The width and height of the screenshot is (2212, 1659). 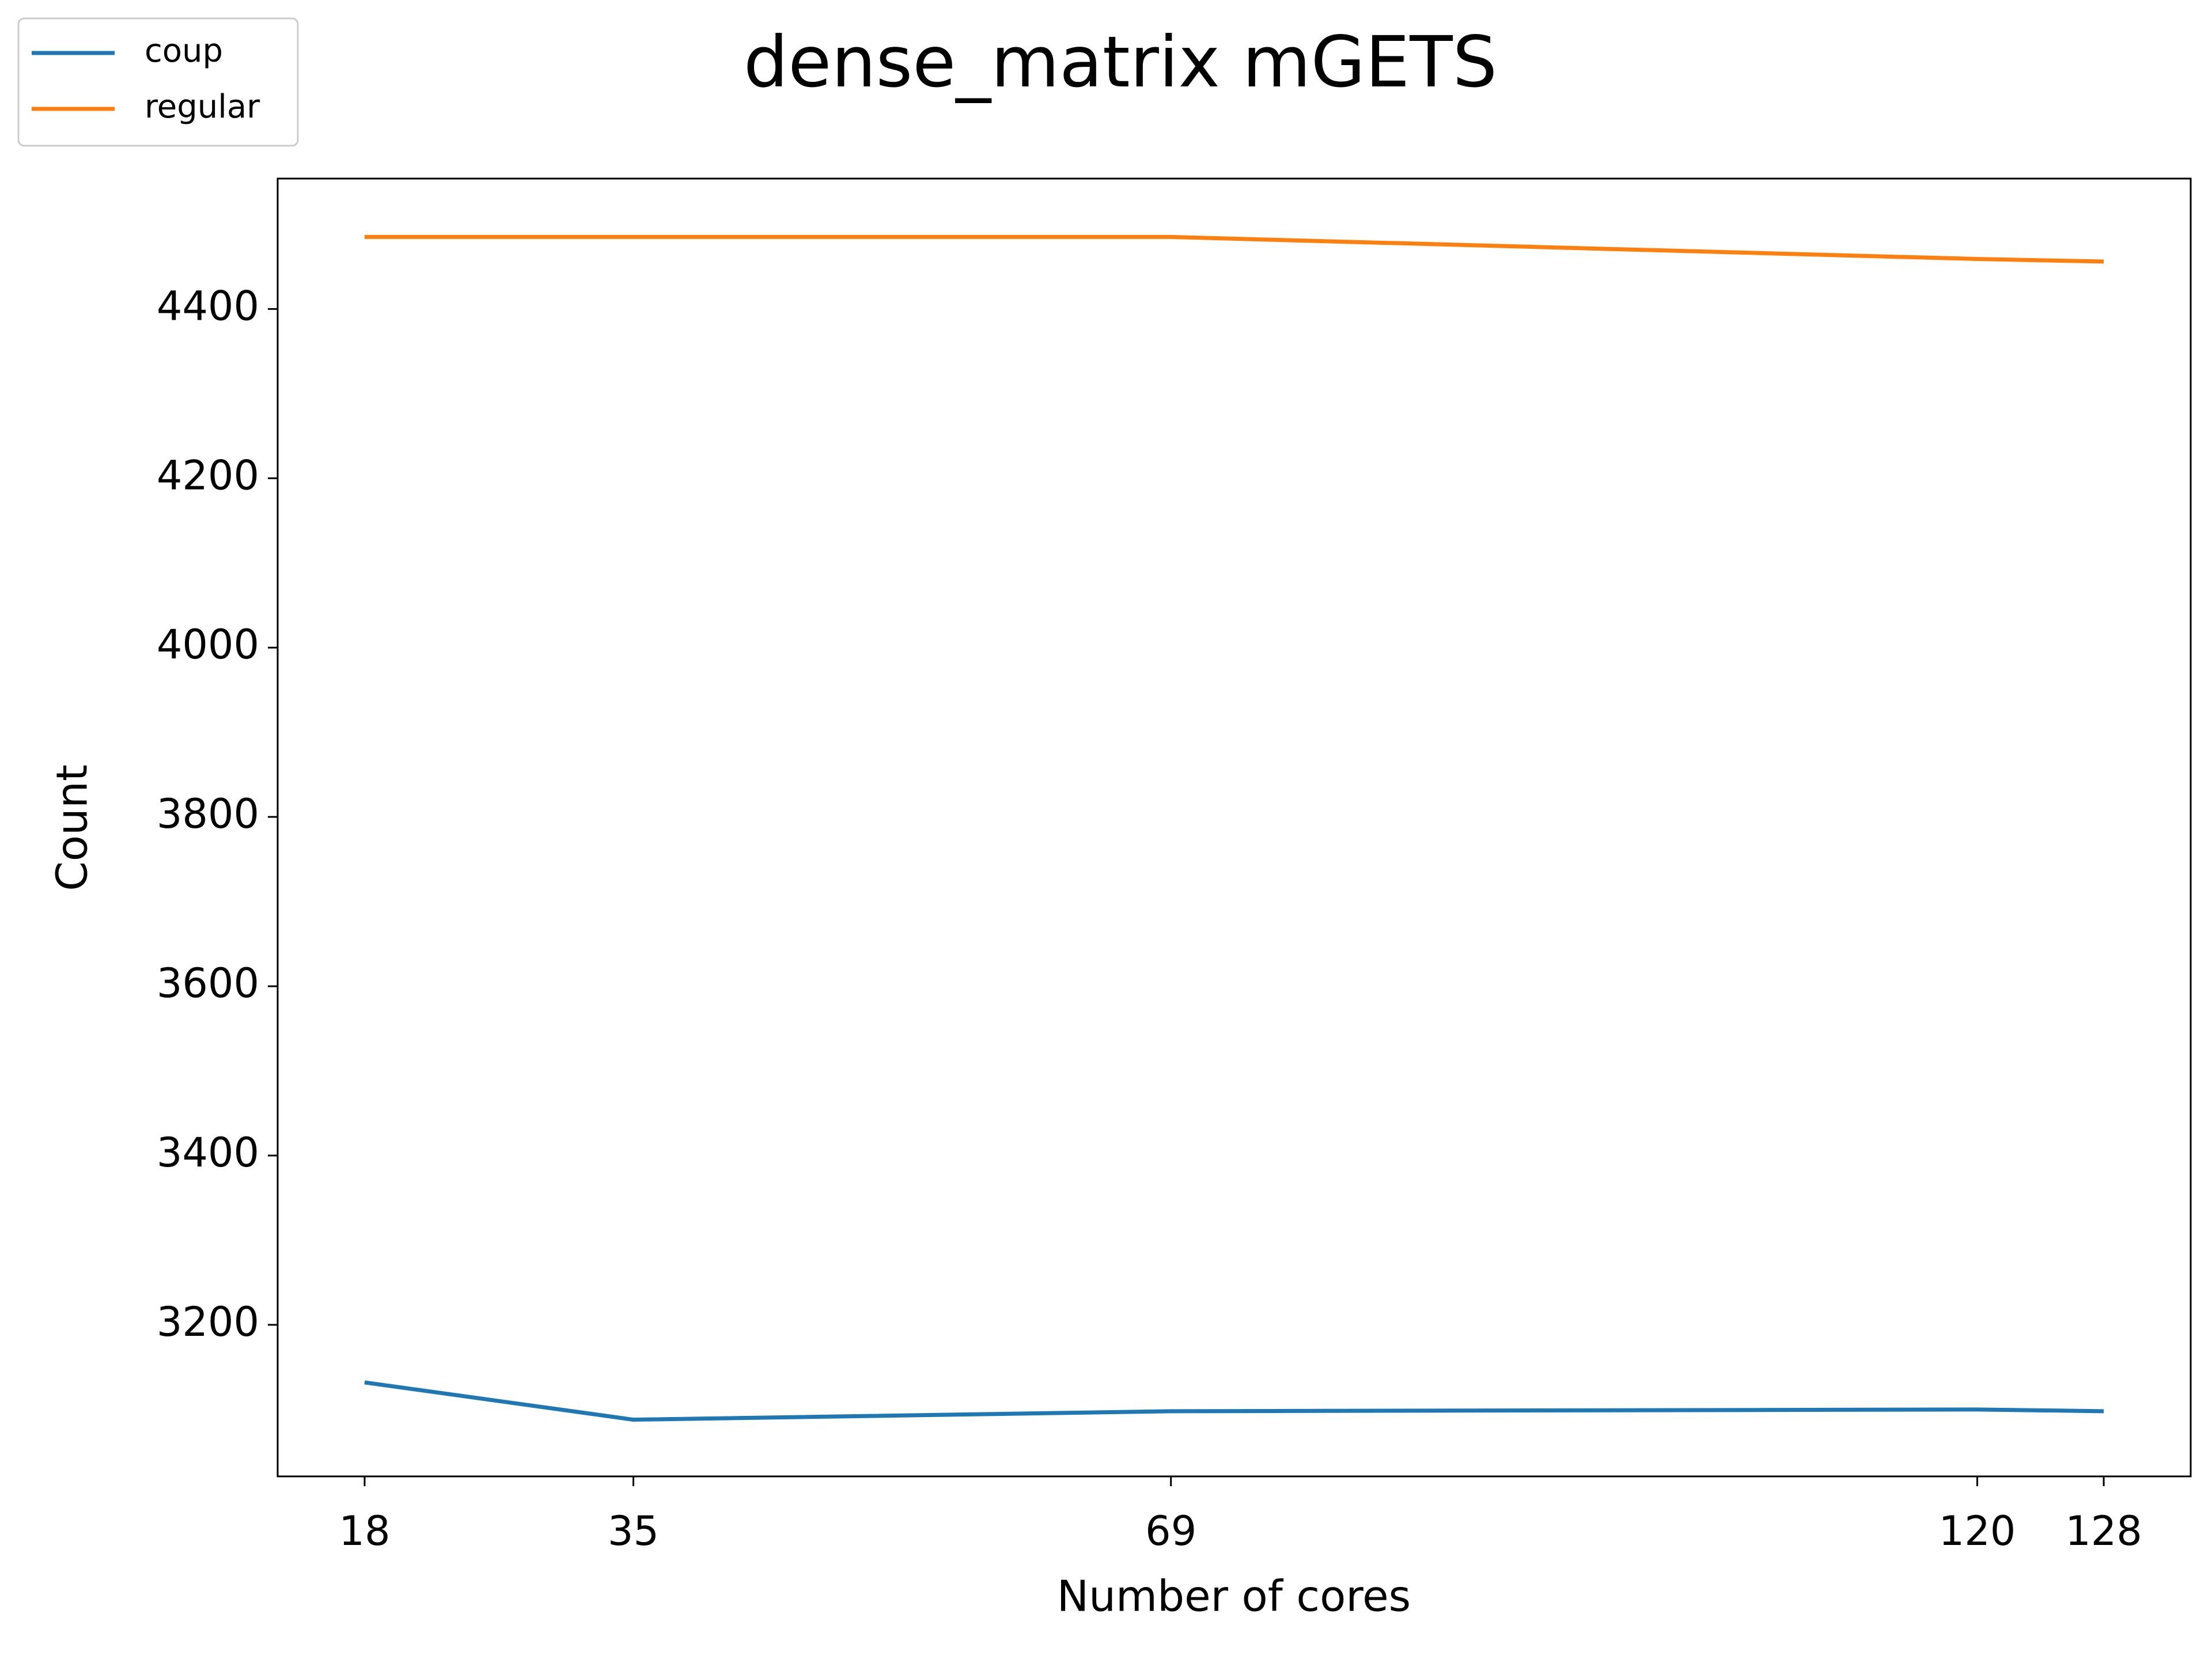 I want to click on y-tick-label: 3400, so click(x=208, y=1152).